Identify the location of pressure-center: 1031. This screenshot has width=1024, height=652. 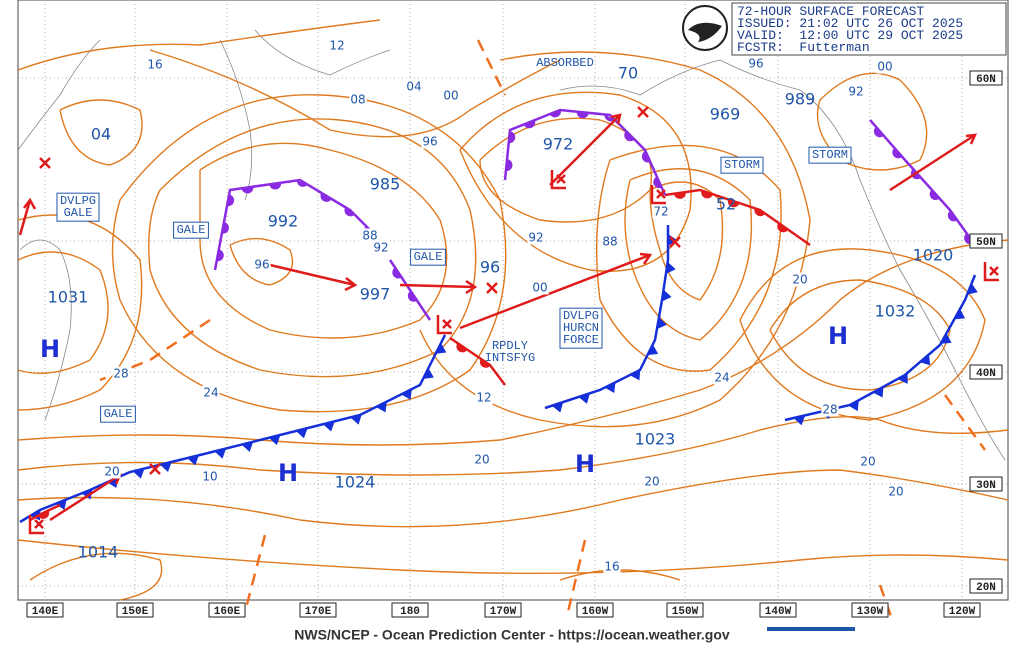
(68, 297).